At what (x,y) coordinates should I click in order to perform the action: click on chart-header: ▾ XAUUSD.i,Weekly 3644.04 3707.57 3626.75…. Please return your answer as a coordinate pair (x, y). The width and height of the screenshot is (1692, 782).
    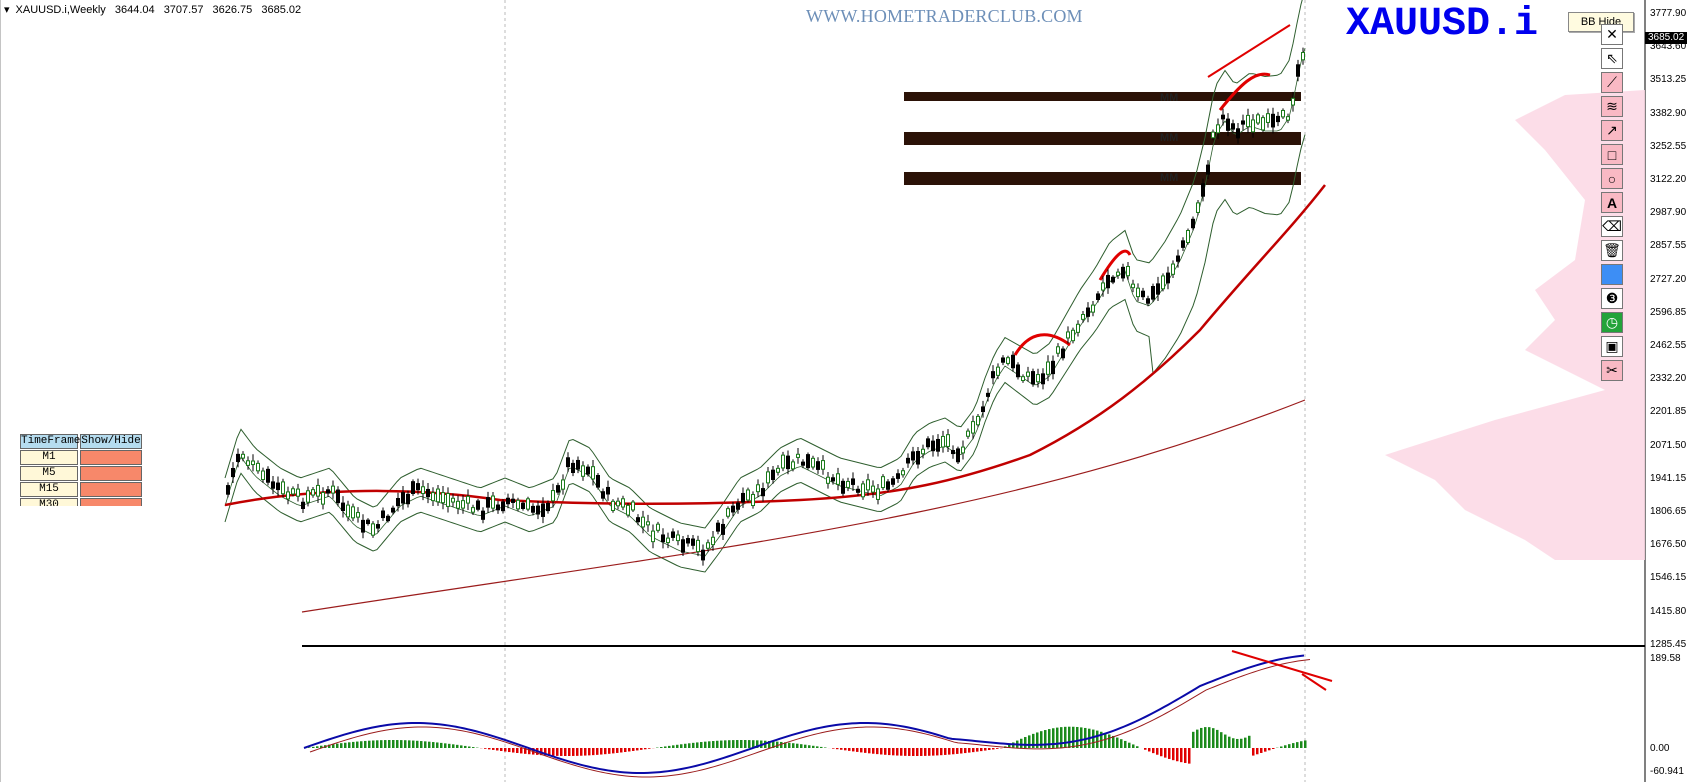
    Looking at the image, I should click on (155, 9).